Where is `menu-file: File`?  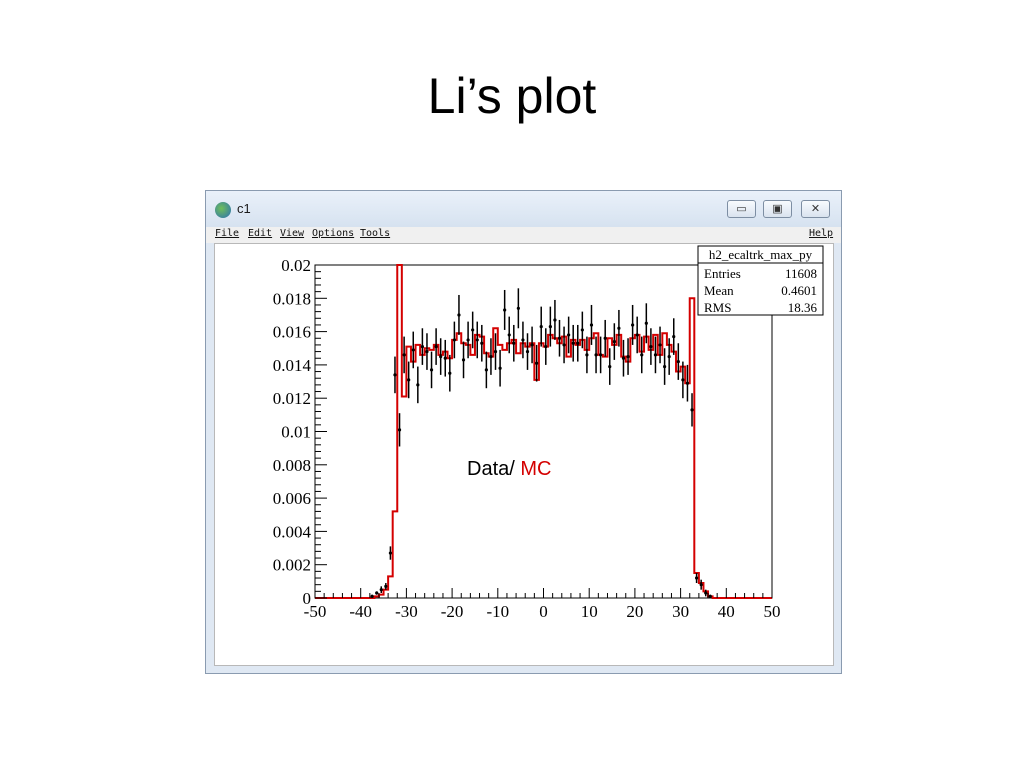 menu-file: File is located at coordinates (227, 233).